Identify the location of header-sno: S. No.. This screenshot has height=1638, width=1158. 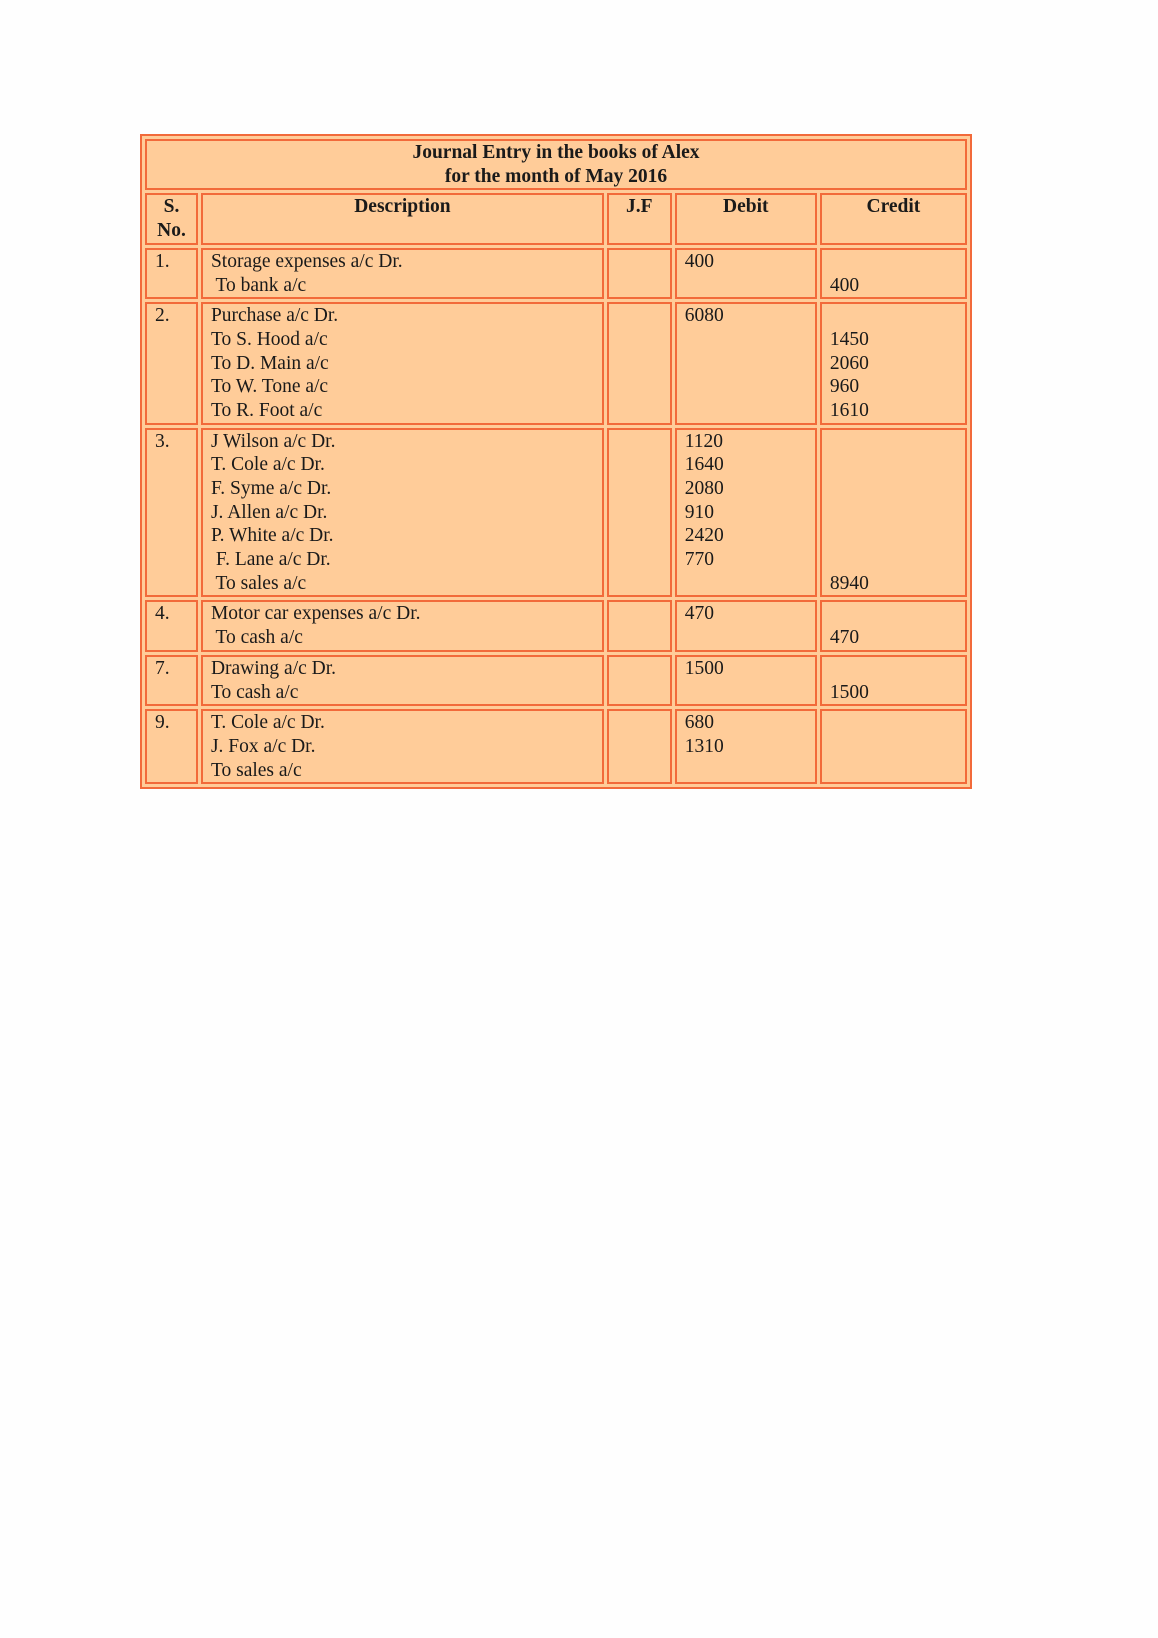
(171, 219).